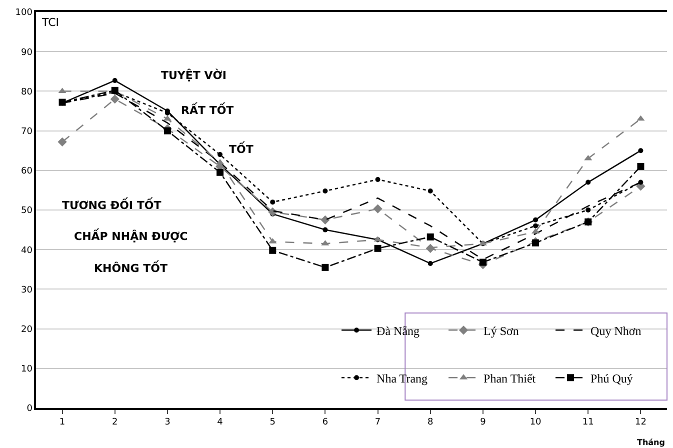 The height and width of the screenshot is (448, 673). What do you see at coordinates (112, 204) in the screenshot?
I see `annotation: TƯƠNG ĐỐI TỐT` at bounding box center [112, 204].